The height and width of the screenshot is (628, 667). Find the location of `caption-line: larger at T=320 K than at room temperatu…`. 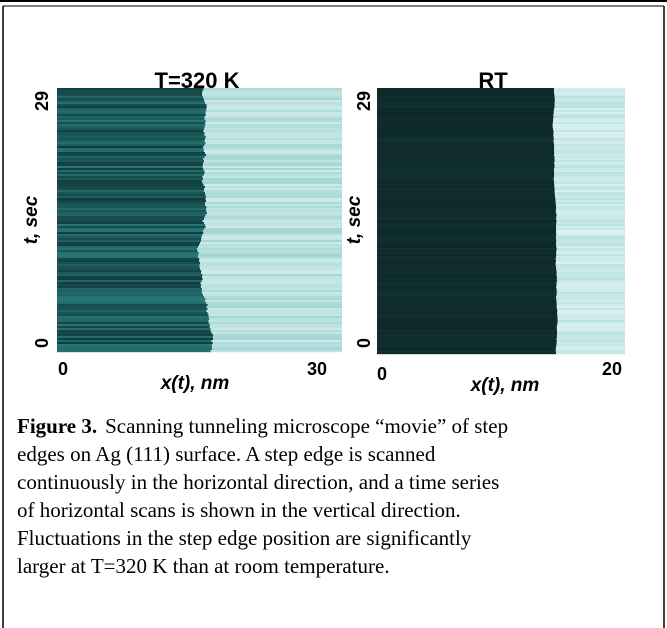

caption-line: larger at T=320 K than at room temperatu… is located at coordinates (203, 566).